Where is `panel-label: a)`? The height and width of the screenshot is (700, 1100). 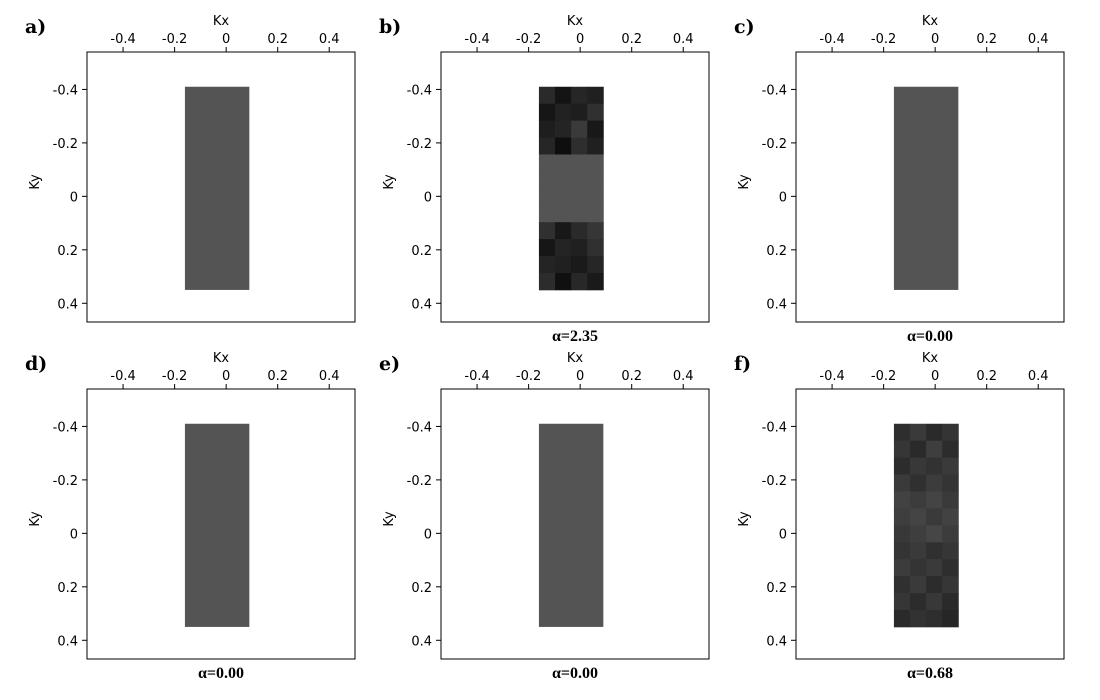 panel-label: a) is located at coordinates (35, 27).